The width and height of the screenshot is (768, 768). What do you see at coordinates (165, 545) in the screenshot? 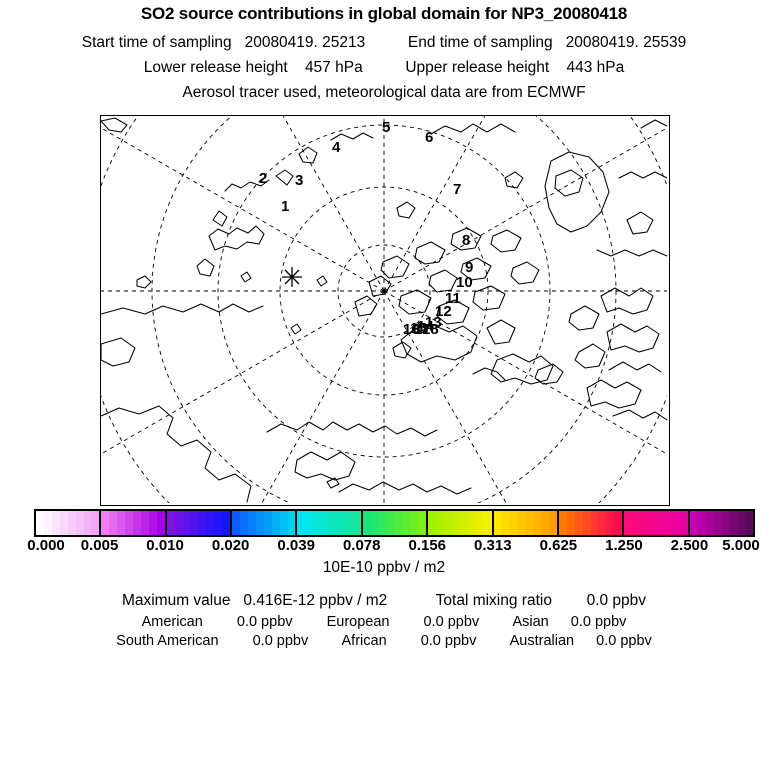
I see `colorbar-tick-2: 0.010` at bounding box center [165, 545].